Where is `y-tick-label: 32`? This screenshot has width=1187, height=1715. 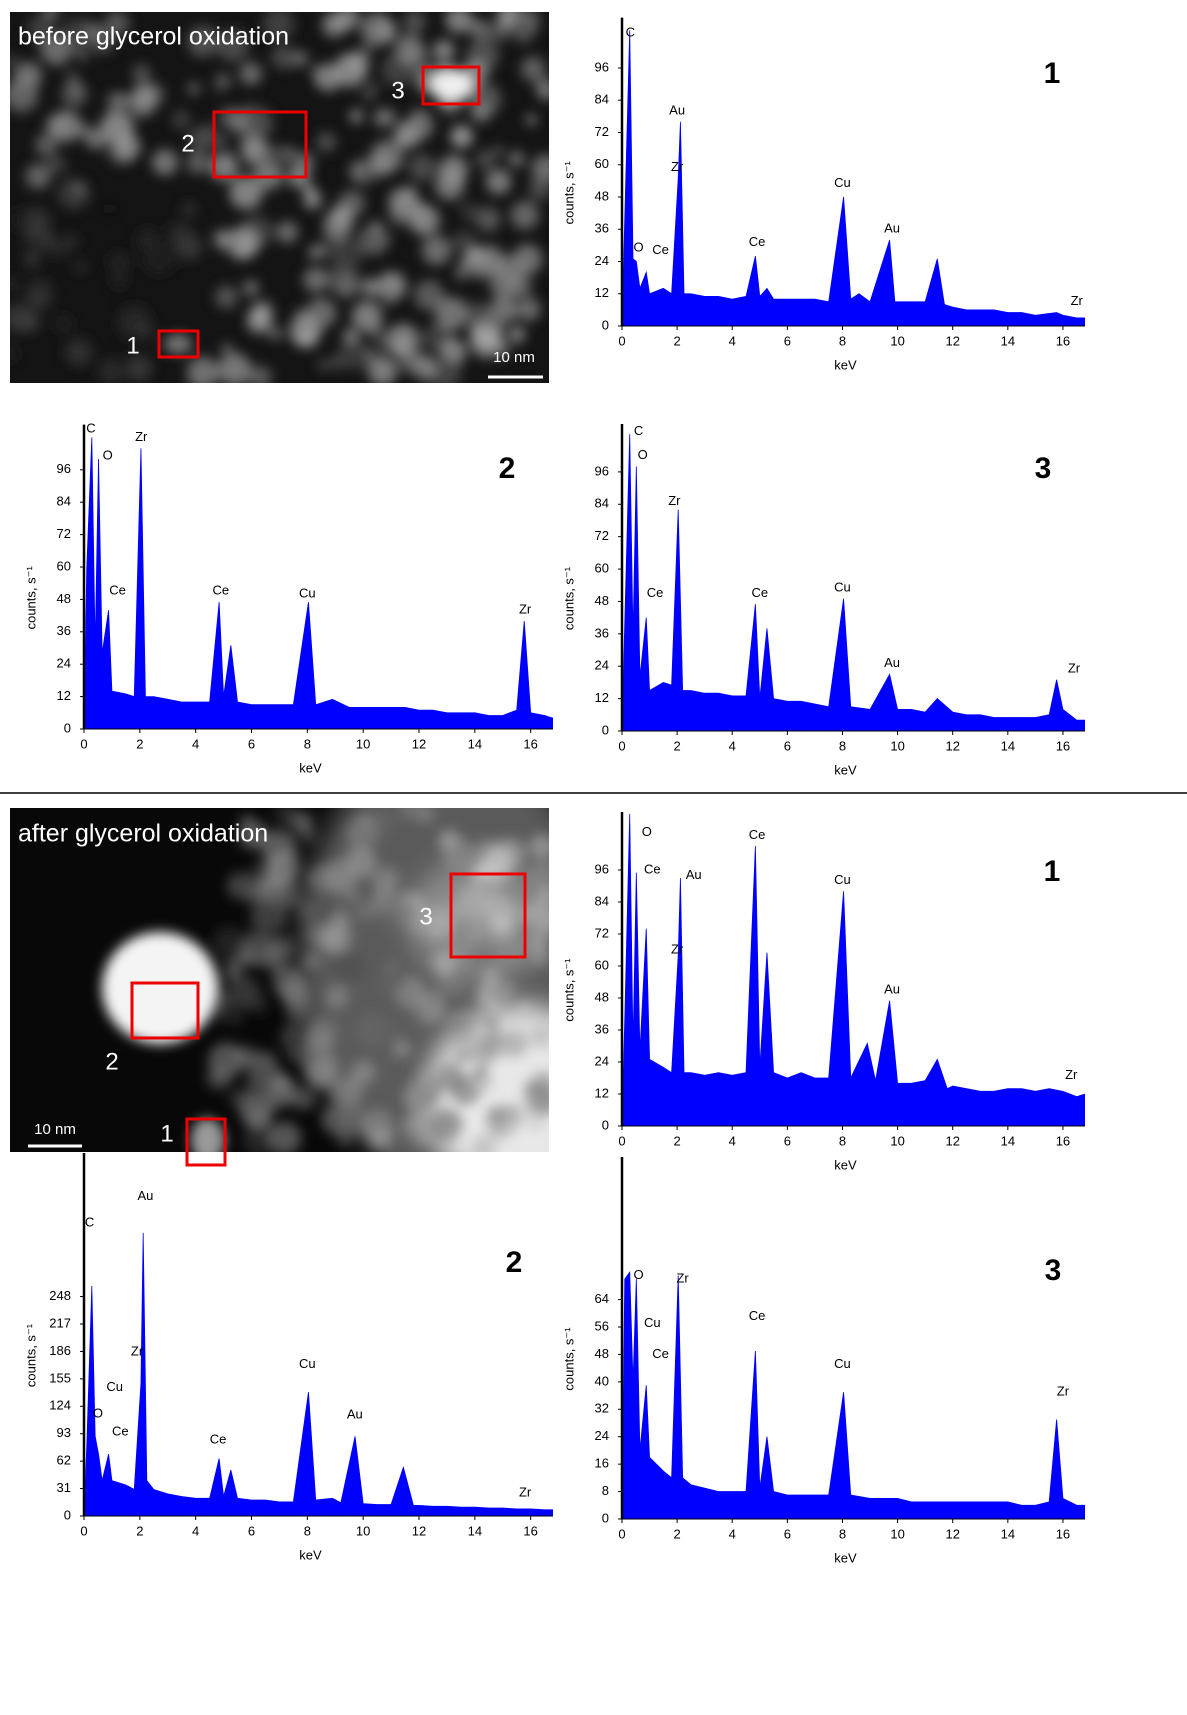
y-tick-label: 32 is located at coordinates (602, 1408).